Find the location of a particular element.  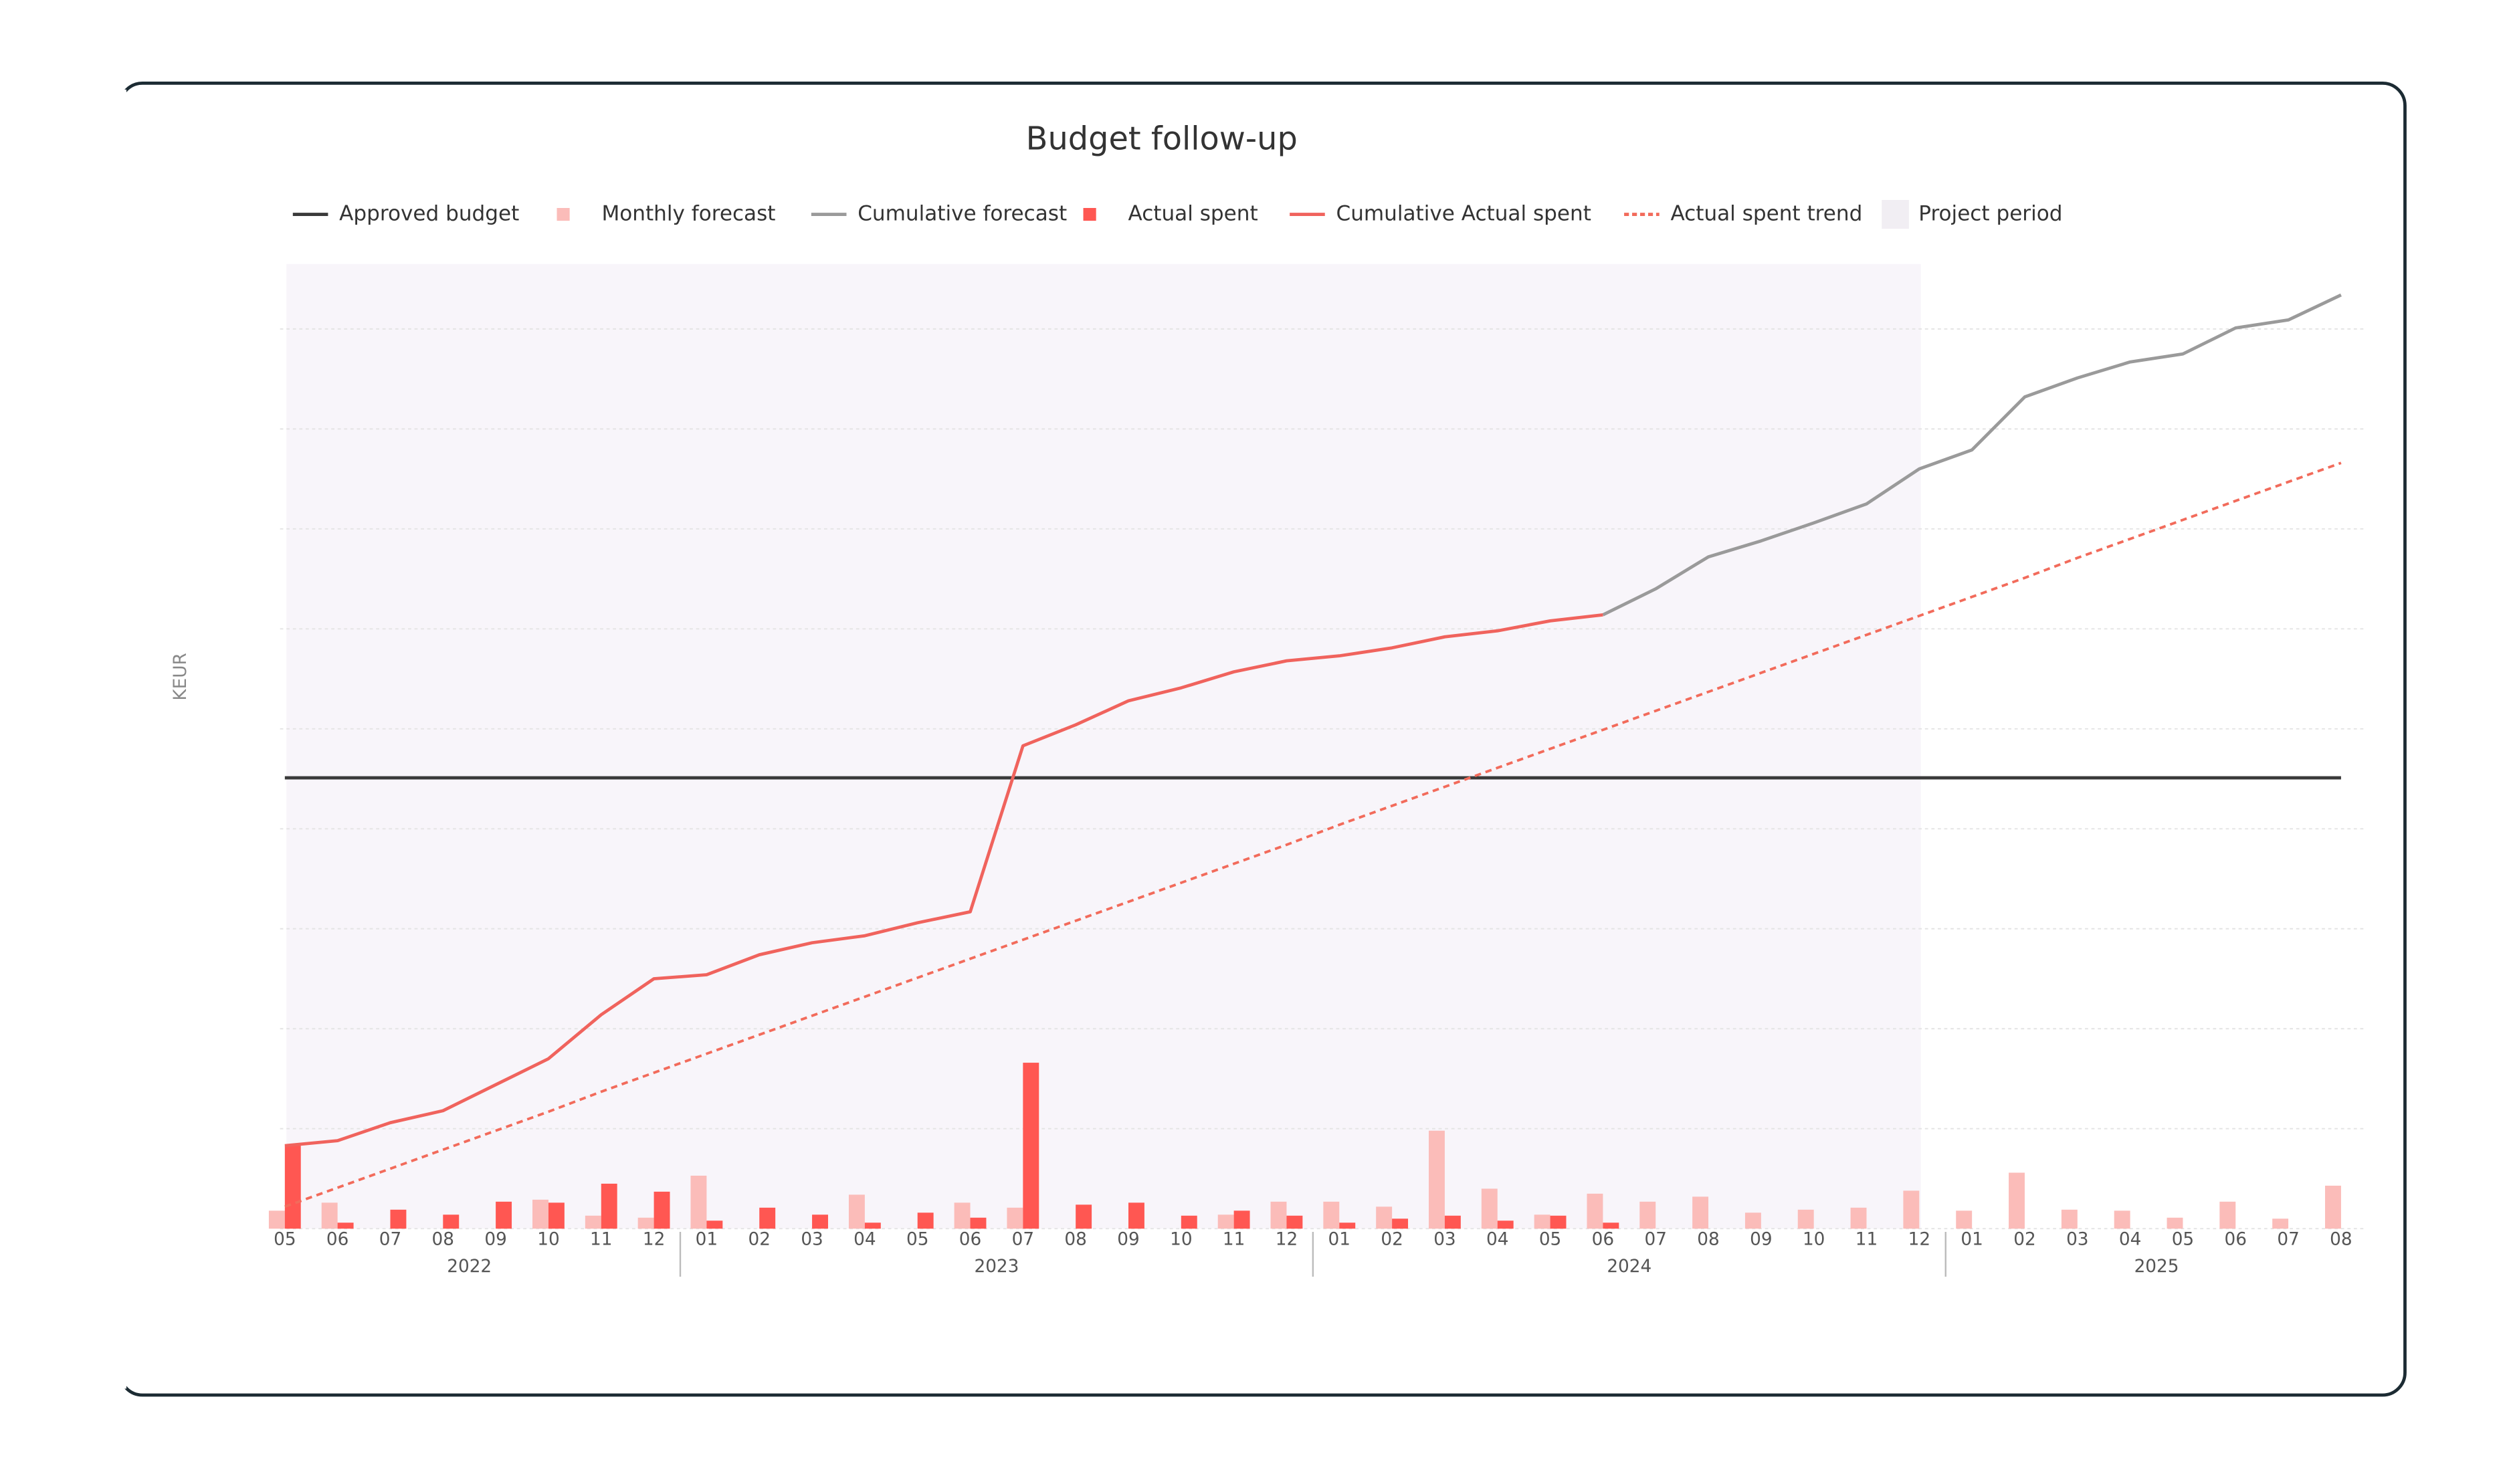

y-axis-label: KEUR is located at coordinates (181, 676).